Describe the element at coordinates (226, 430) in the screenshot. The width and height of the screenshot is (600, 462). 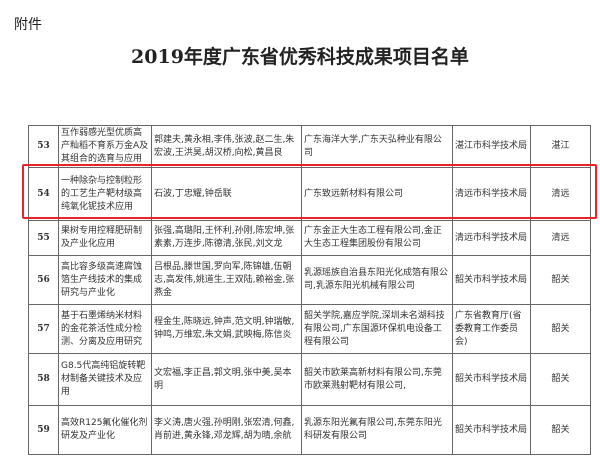
I see `contributors: 李义涛,唐火强,孙明刚,张宏清,何鑫,肖前进,黄永锋,邓龙辉,胡为晴,余航` at that location.